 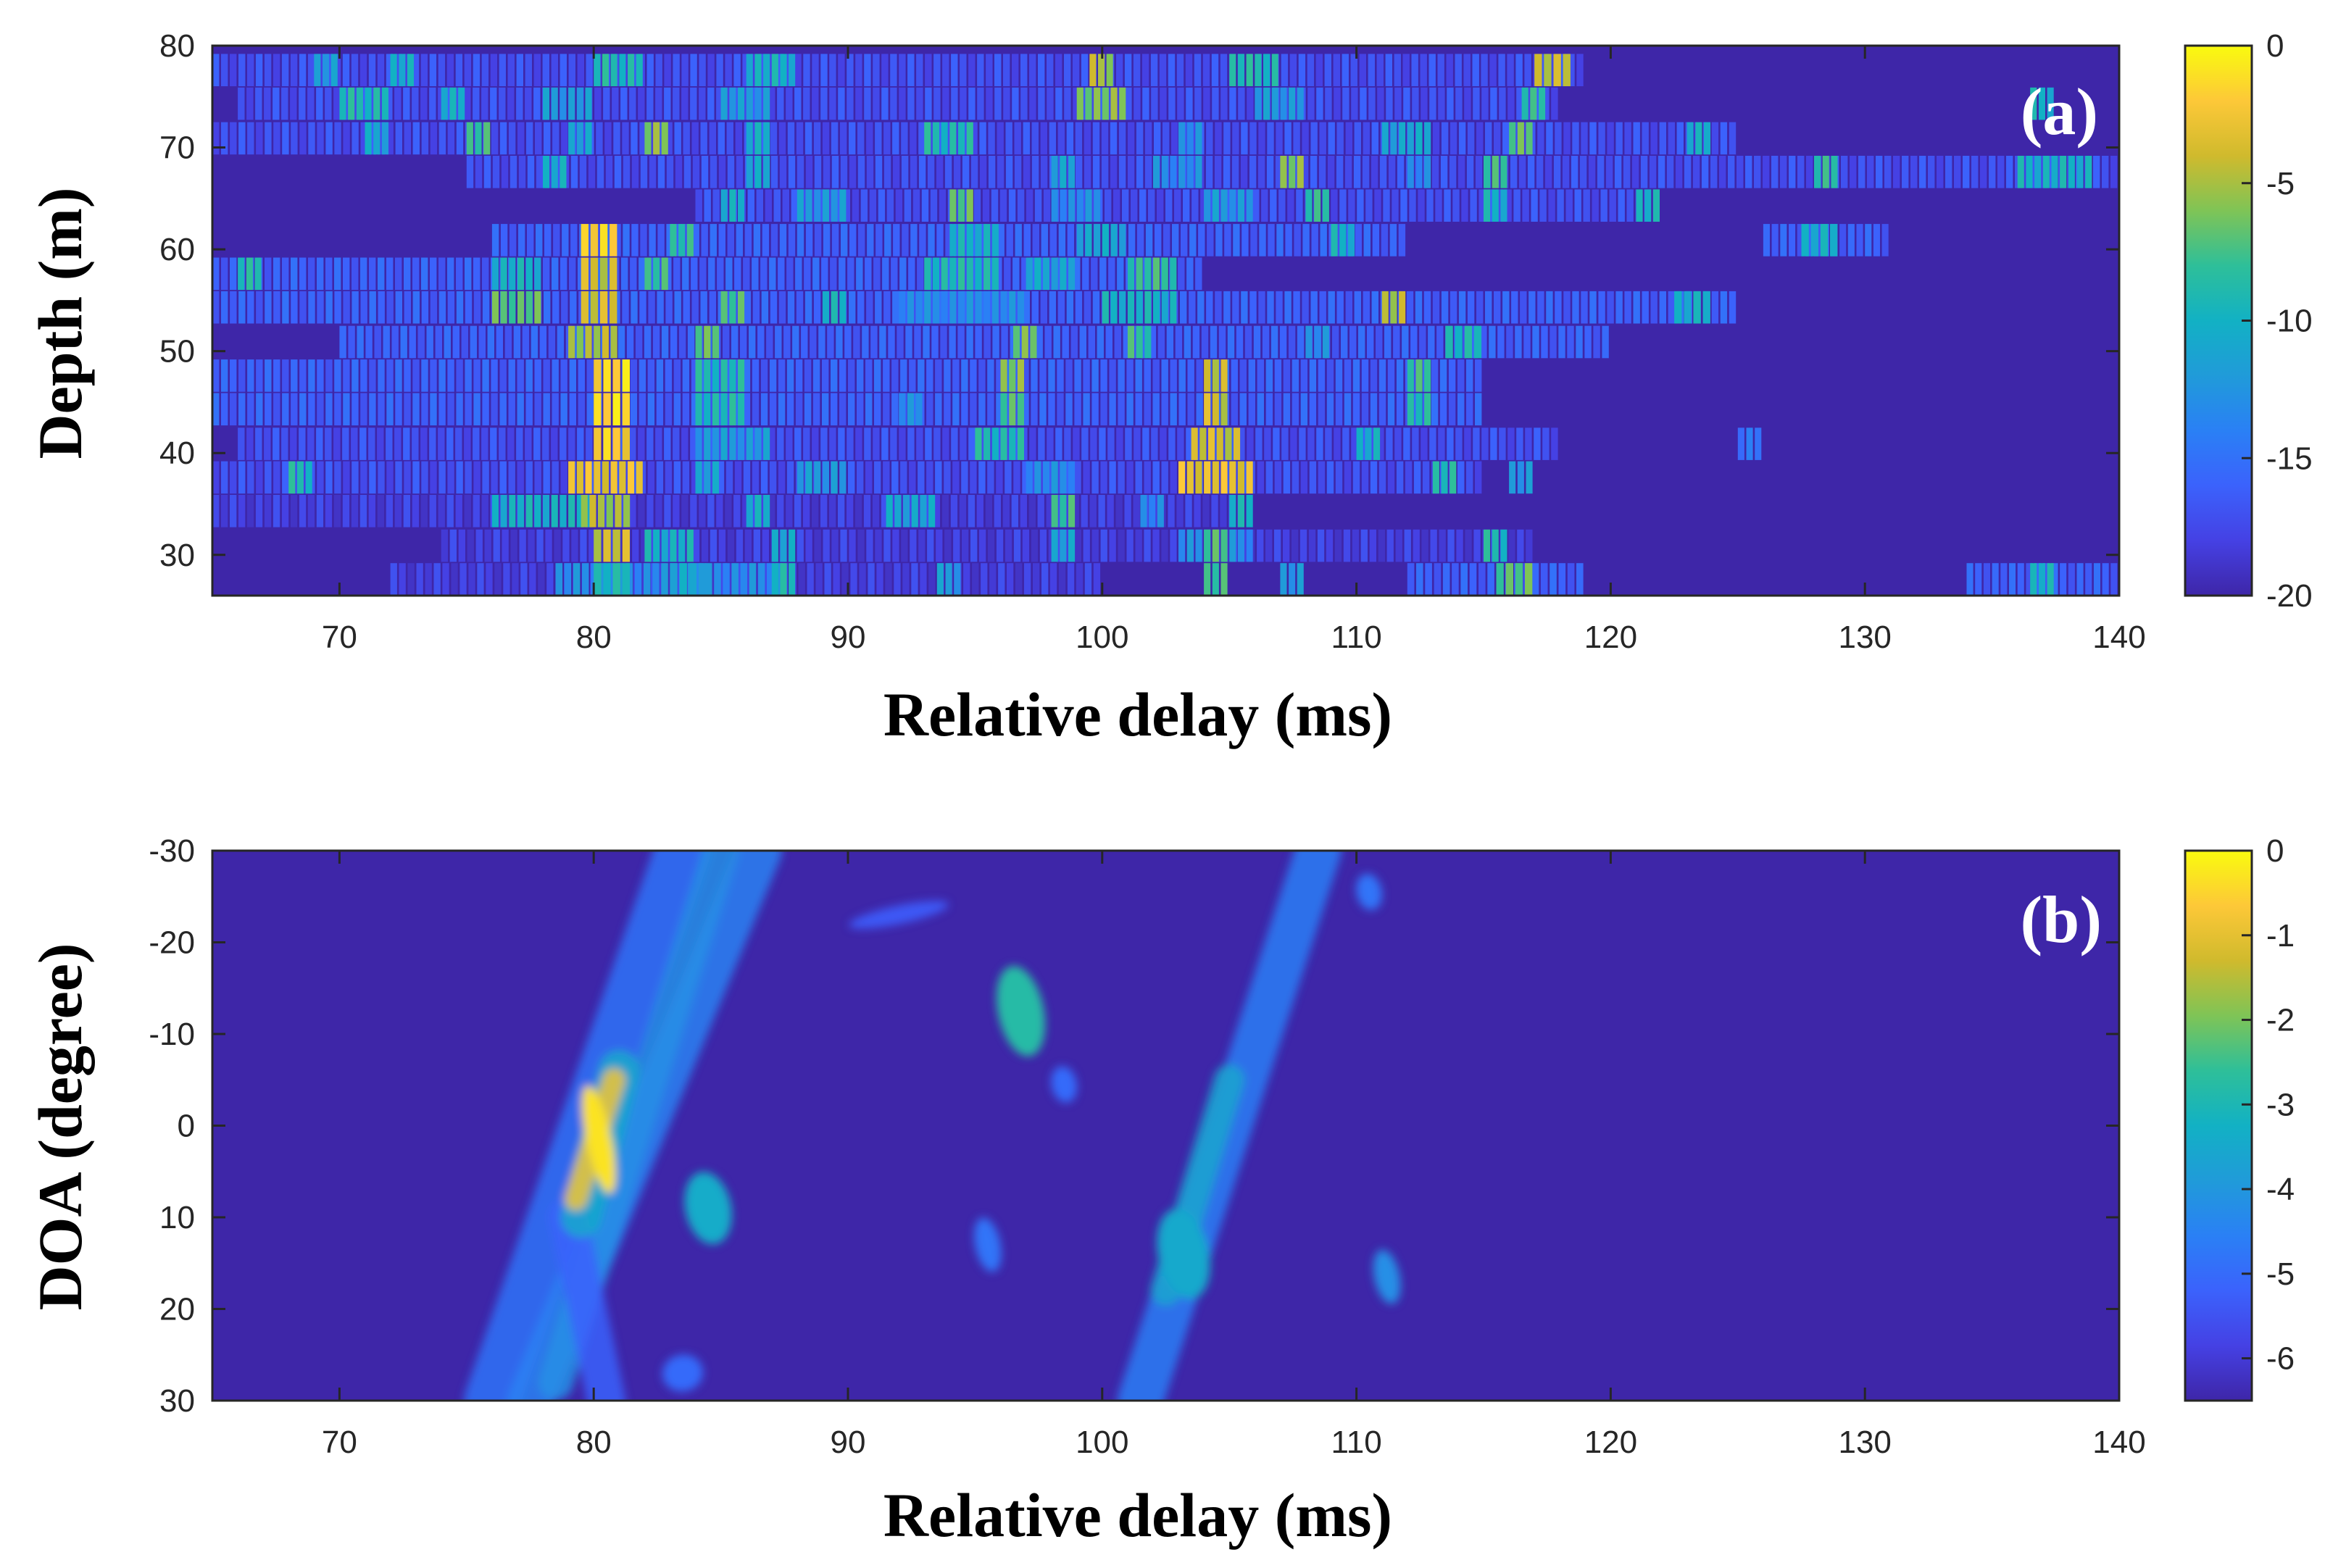 I want to click on colorbar-tick-label: -10, so click(x=2289, y=321).